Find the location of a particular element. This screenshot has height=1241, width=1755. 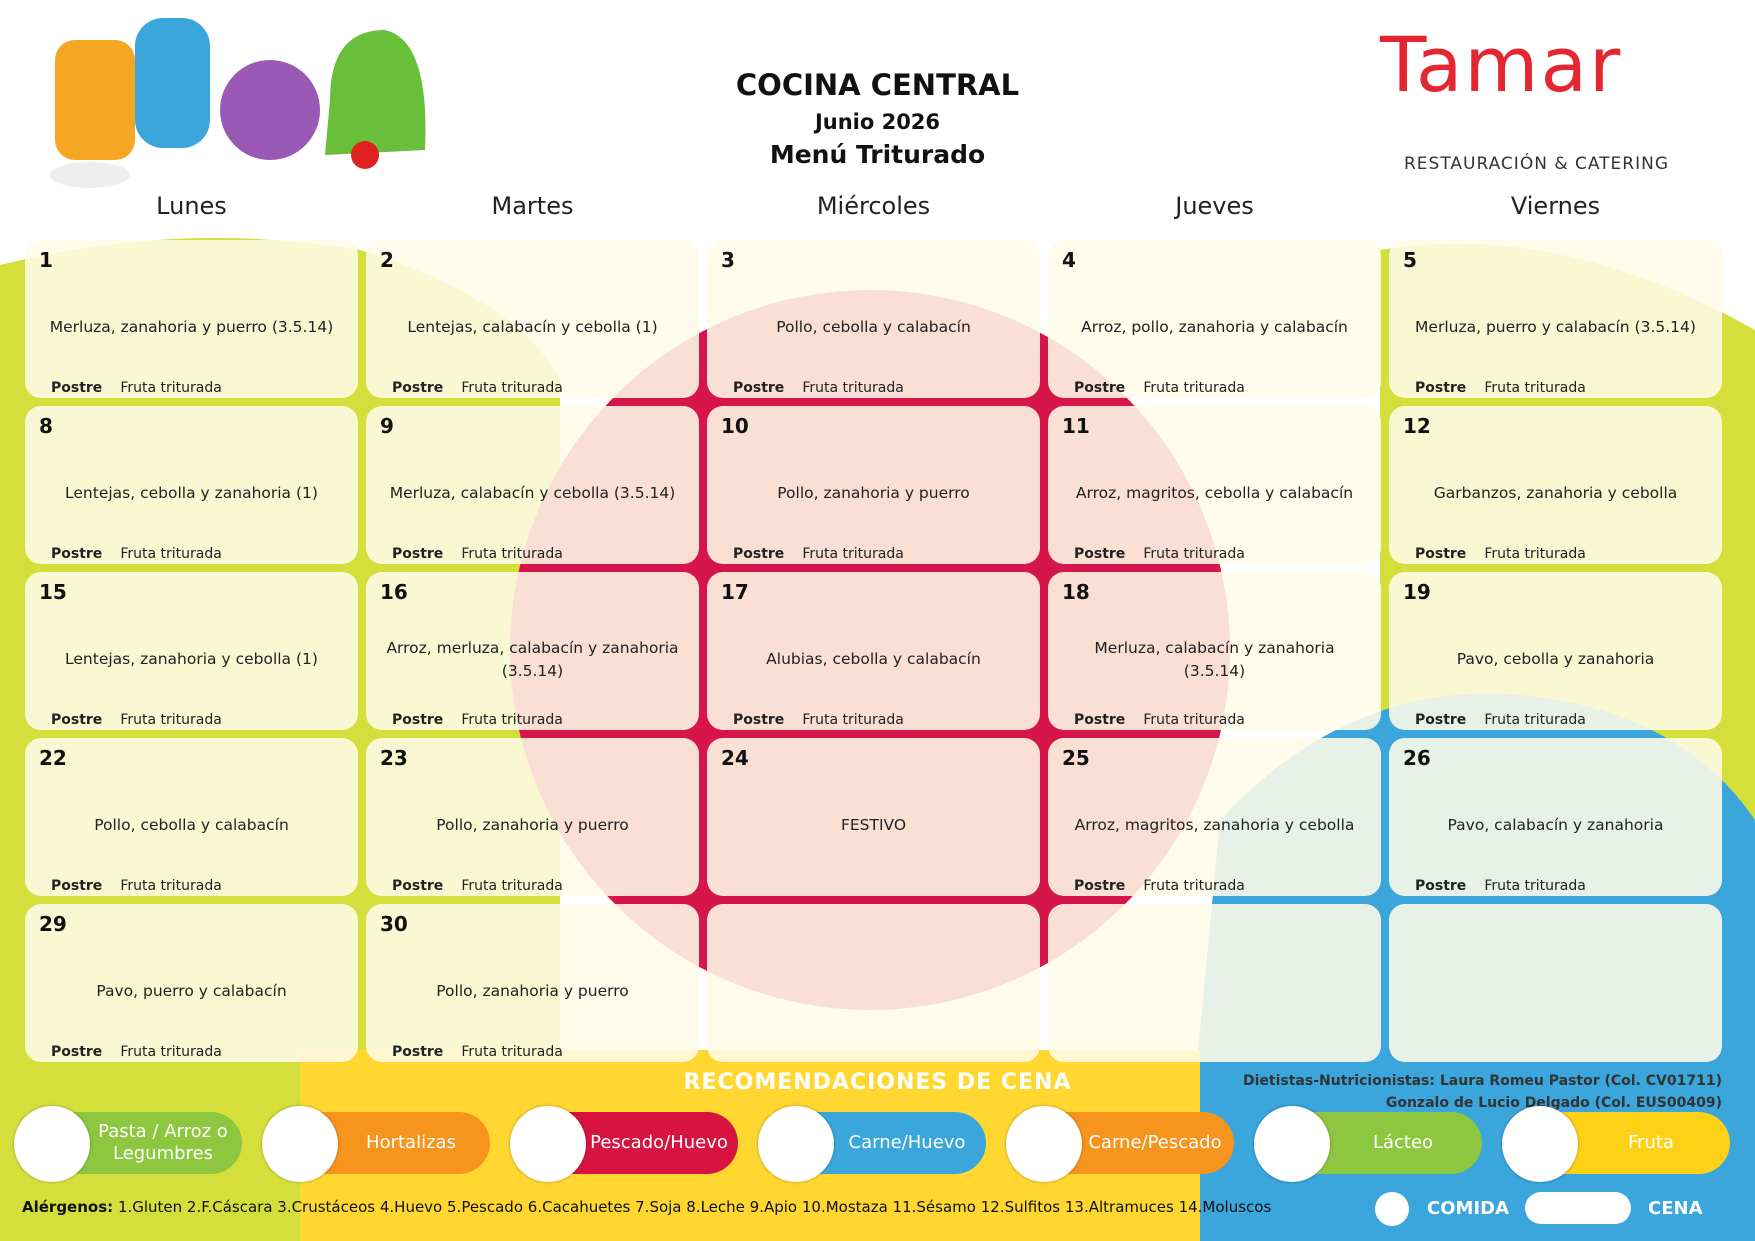

allergens-label: Alérgenos: is located at coordinates (68, 1207).